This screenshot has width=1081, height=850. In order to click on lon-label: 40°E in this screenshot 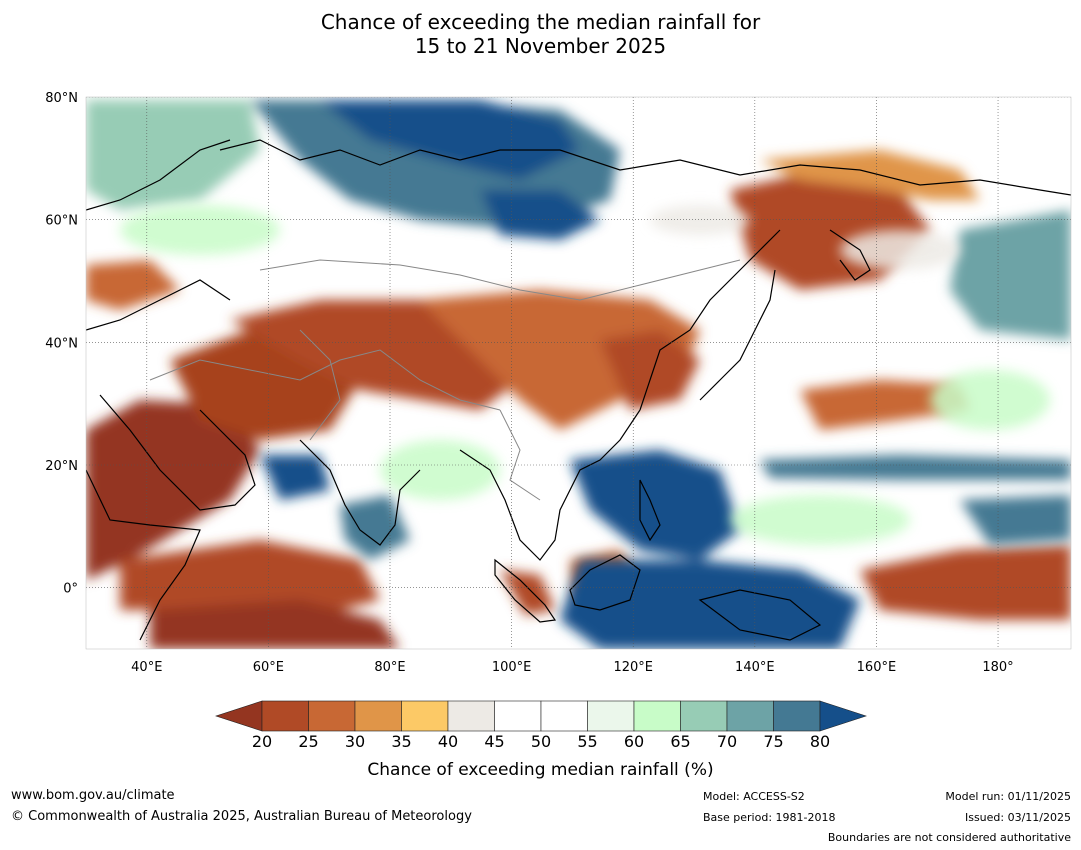, I will do `click(146, 667)`.